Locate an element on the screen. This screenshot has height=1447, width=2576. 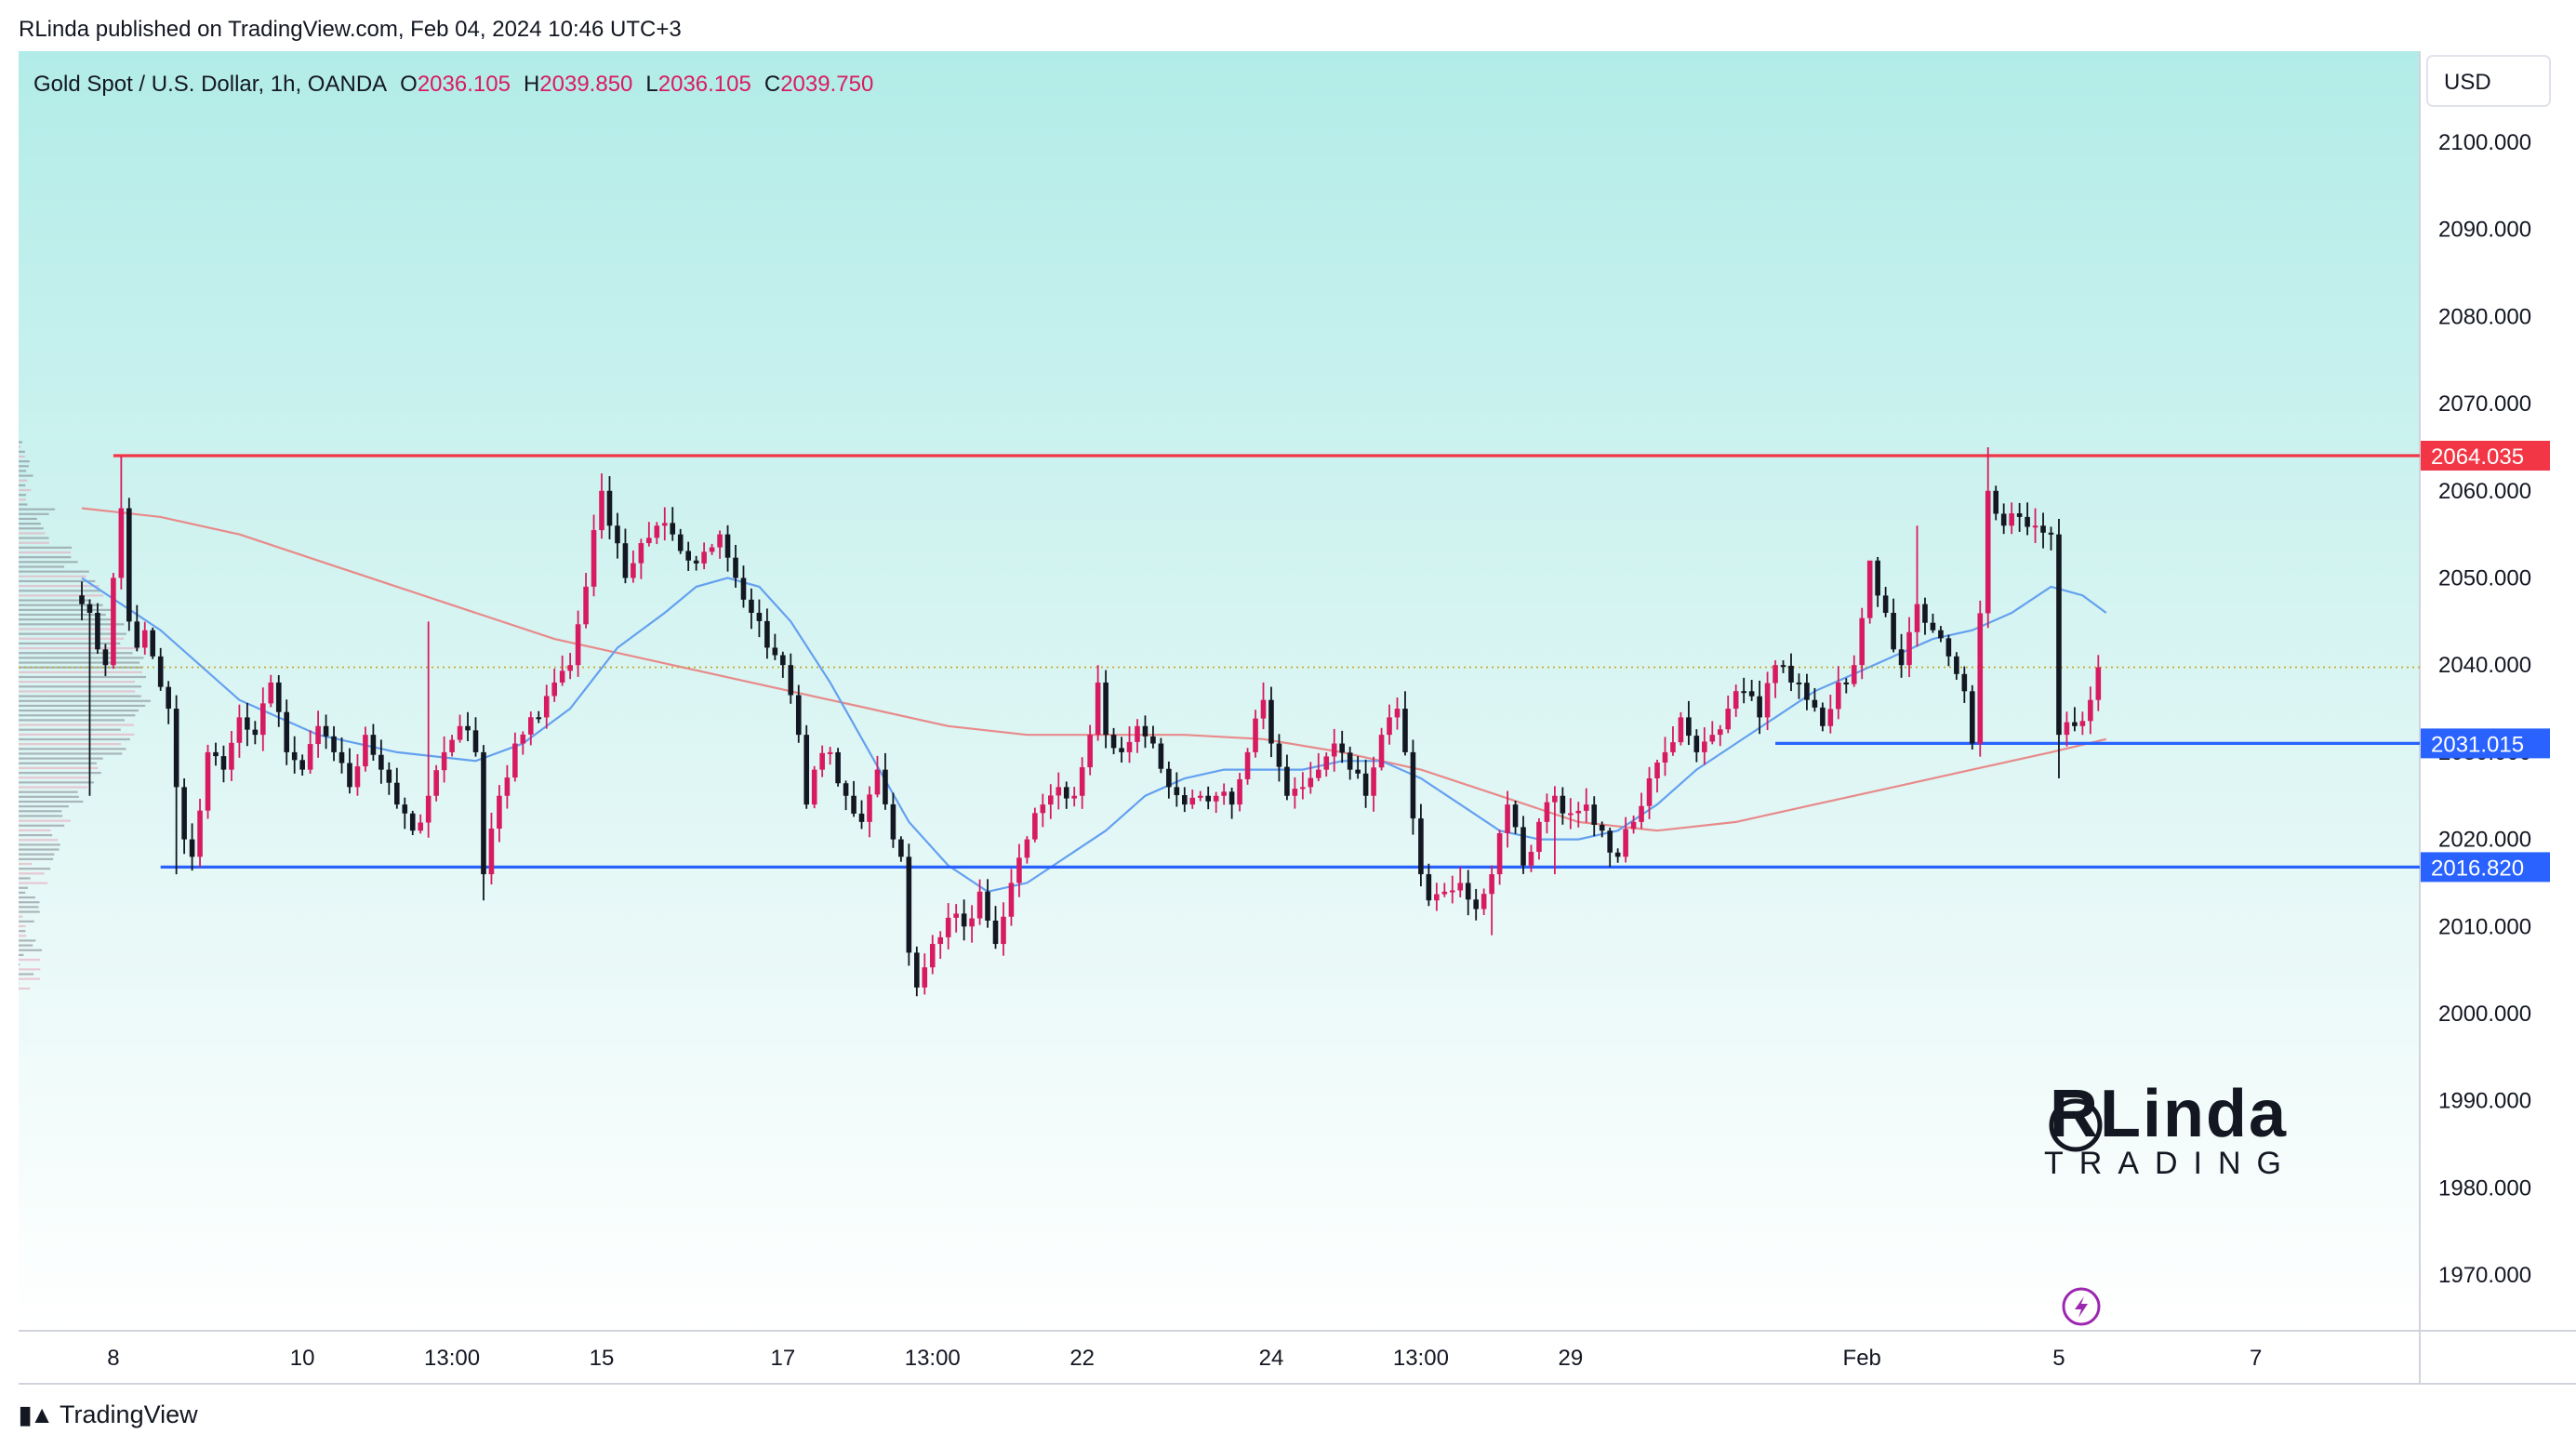
tradingview-logo-icon: ▮▲ is located at coordinates (36, 1415).